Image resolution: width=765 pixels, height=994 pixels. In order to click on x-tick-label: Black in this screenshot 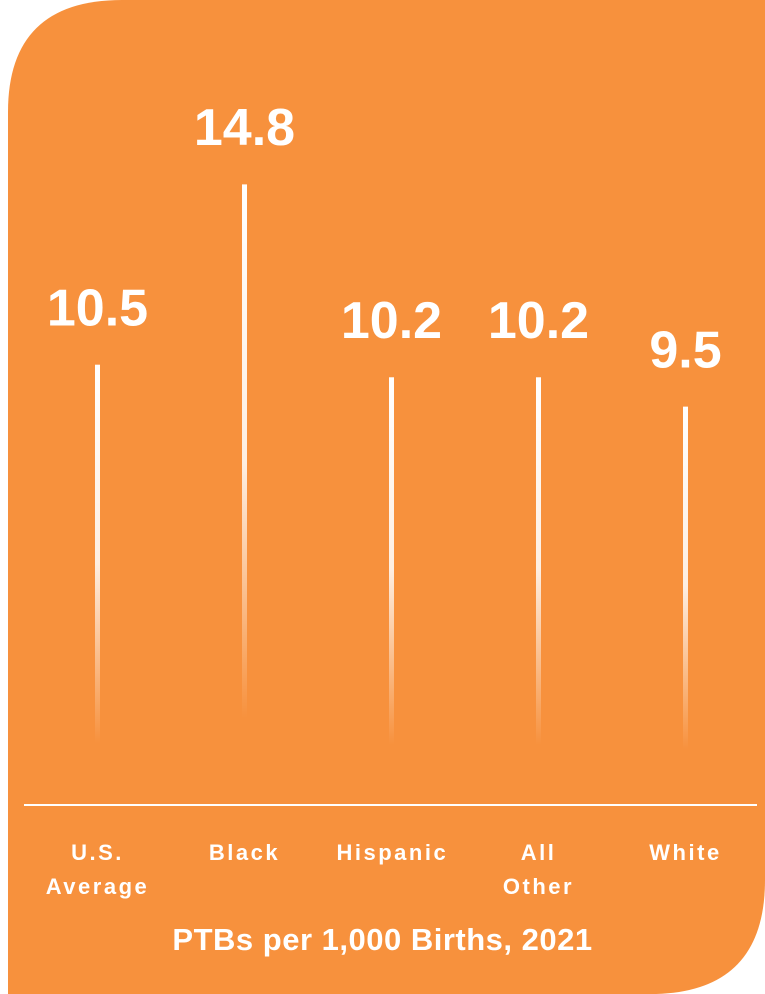, I will do `click(244, 853)`.